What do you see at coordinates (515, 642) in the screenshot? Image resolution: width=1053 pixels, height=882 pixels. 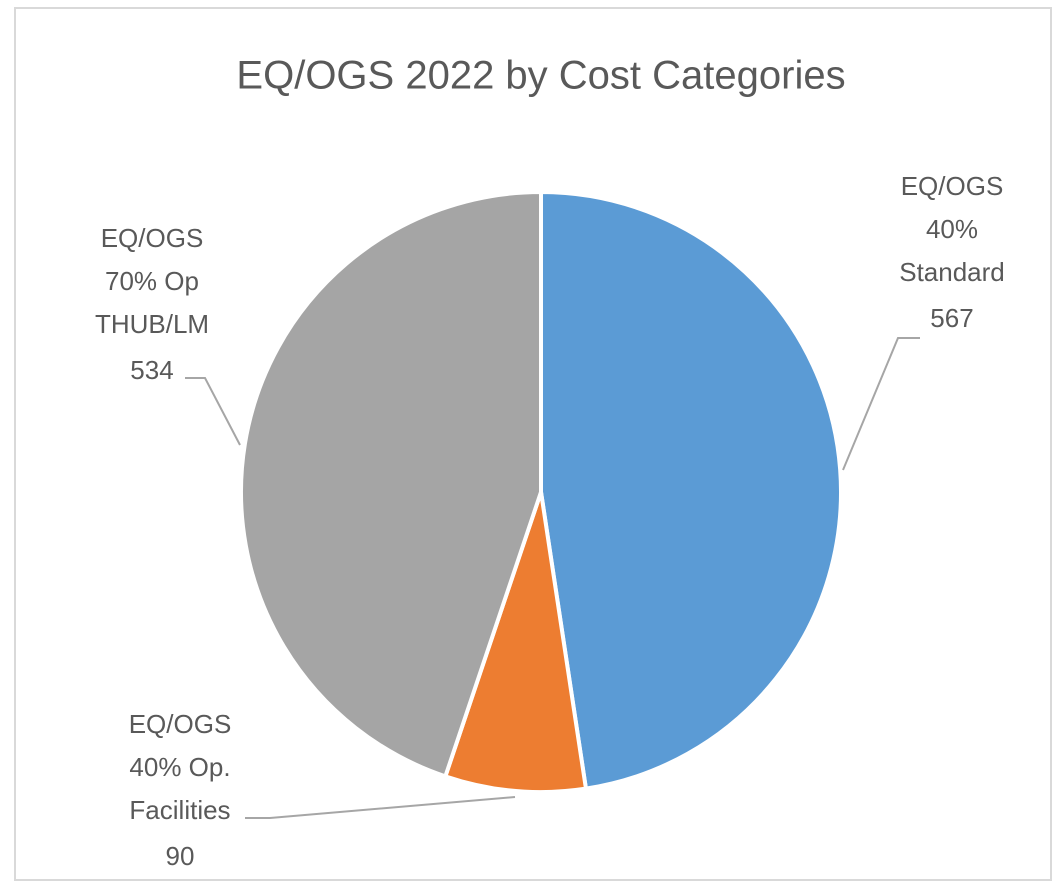 I see `pie-slice` at bounding box center [515, 642].